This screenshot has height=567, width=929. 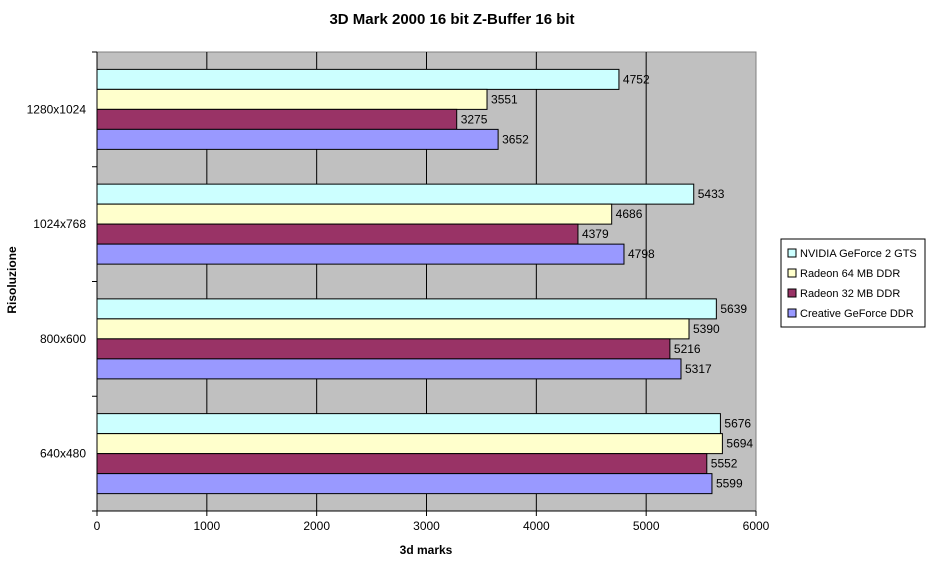 What do you see at coordinates (687, 349) in the screenshot?
I see `data-label: 5216` at bounding box center [687, 349].